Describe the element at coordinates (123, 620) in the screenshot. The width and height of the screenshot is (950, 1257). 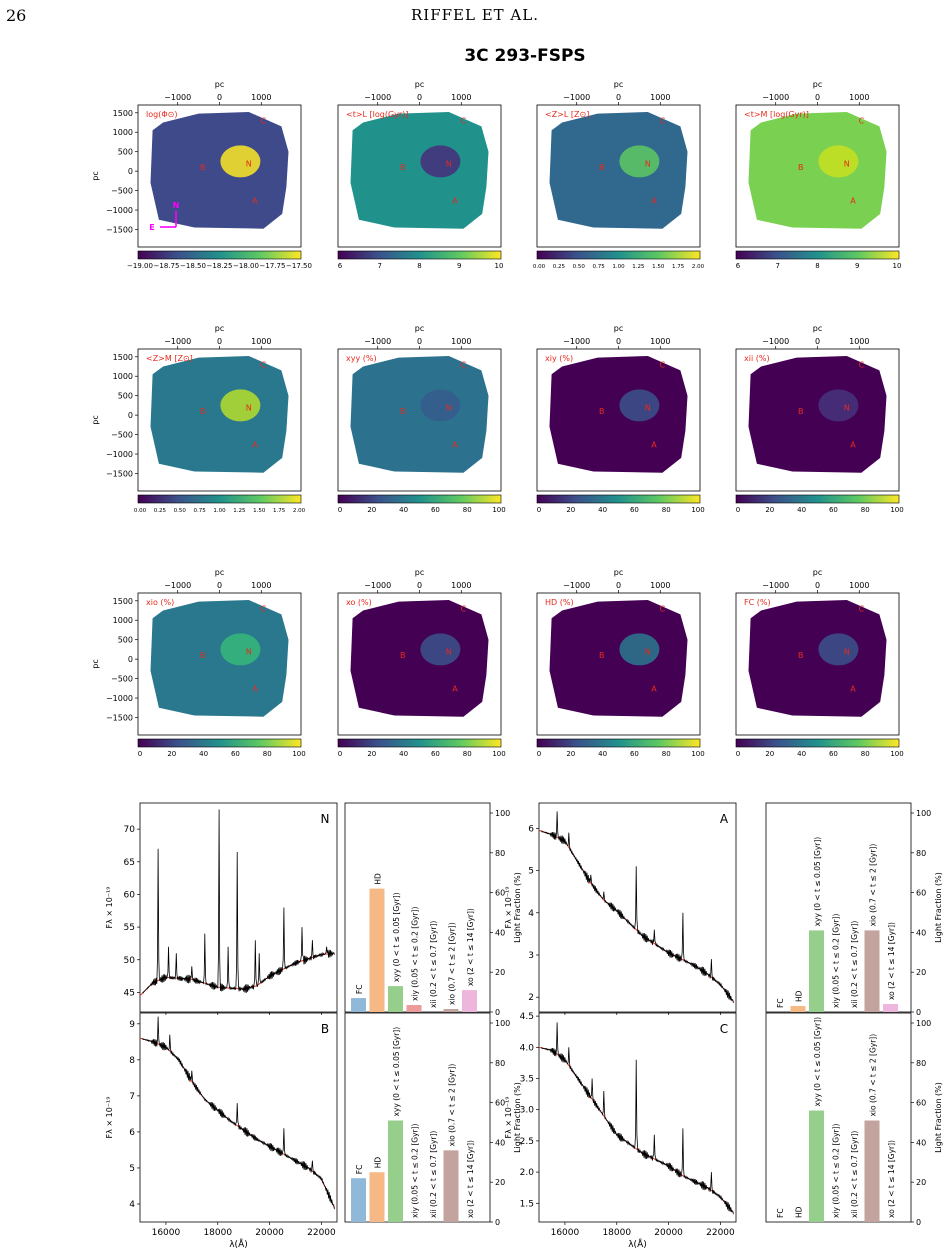
I see `y-tick-label: 1000` at that location.